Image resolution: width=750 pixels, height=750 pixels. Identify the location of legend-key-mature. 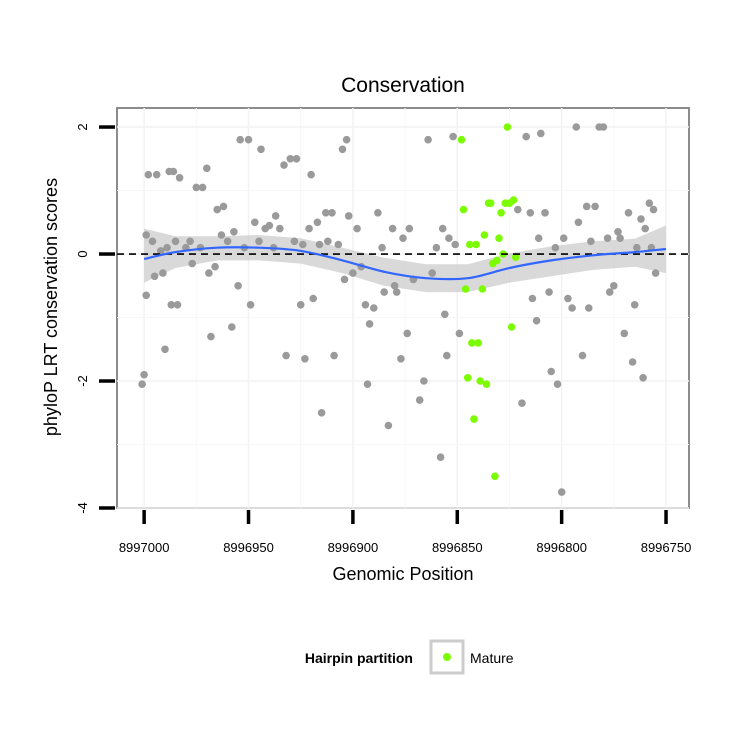
(447, 657).